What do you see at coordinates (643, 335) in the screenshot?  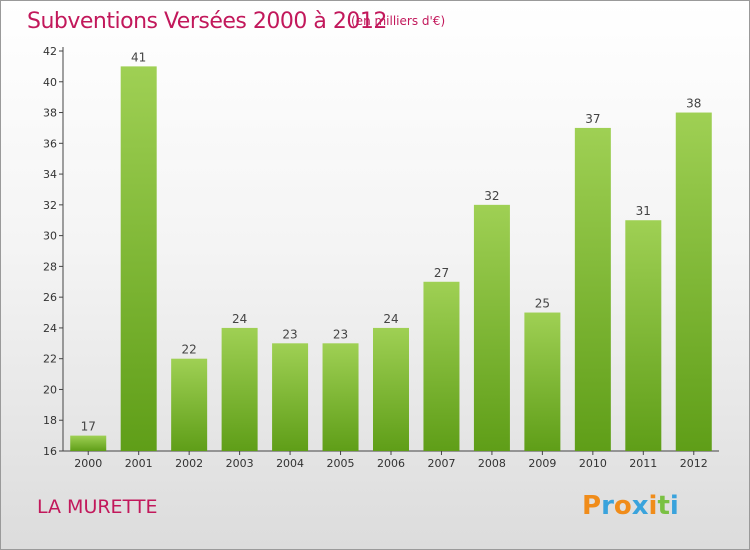 I see `bar-2011` at bounding box center [643, 335].